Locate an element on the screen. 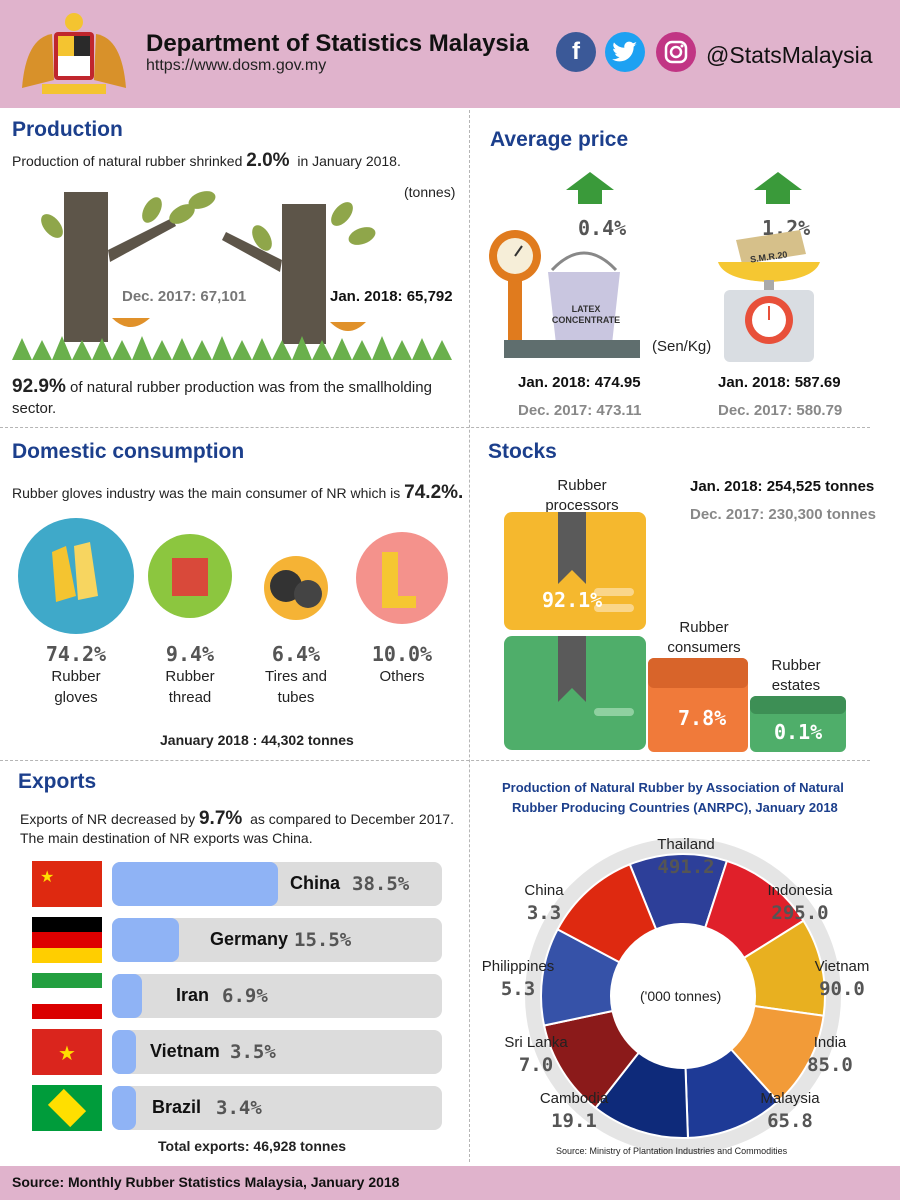 The height and width of the screenshot is (1200, 900). export-label-germany: Germany is located at coordinates (249, 939).